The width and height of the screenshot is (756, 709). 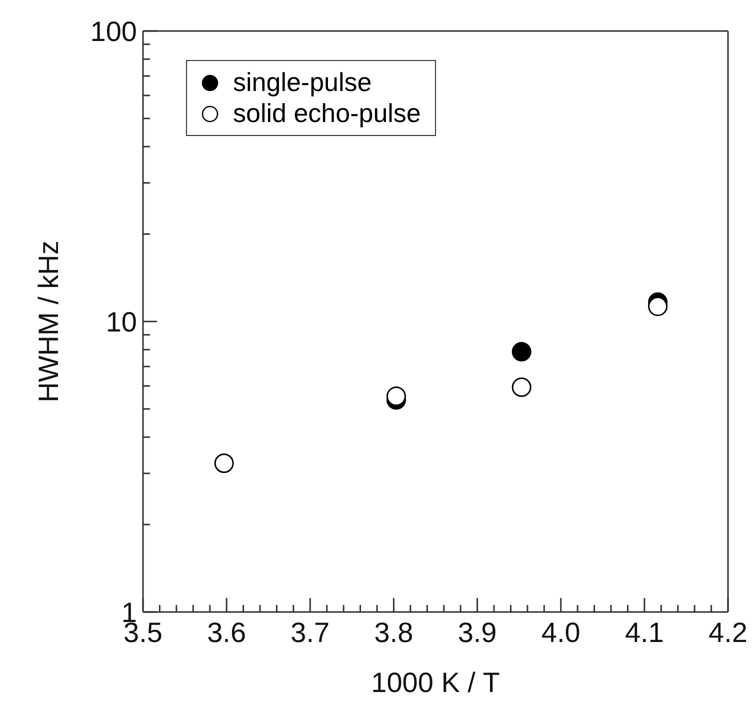 What do you see at coordinates (394, 632) in the screenshot?
I see `x-tick-label: 3.8` at bounding box center [394, 632].